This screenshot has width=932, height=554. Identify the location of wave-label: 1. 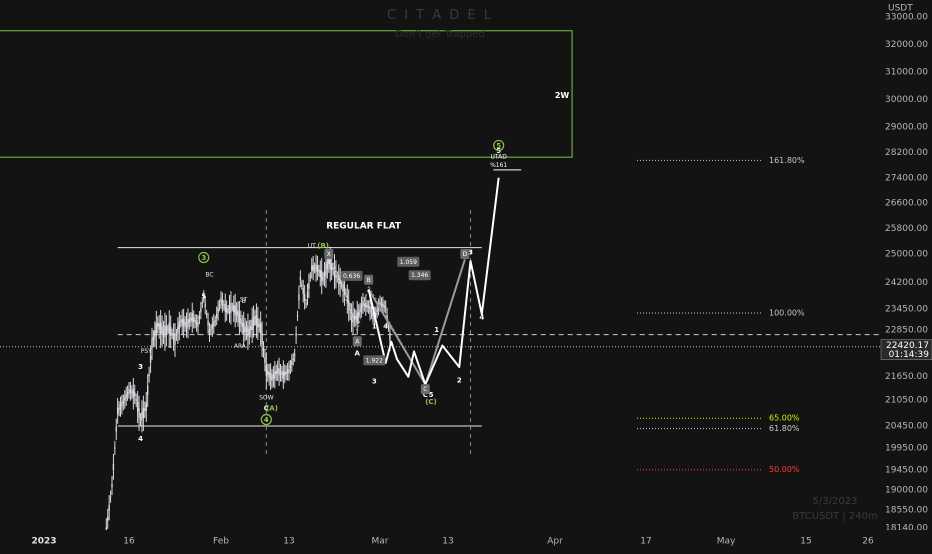
(436, 330).